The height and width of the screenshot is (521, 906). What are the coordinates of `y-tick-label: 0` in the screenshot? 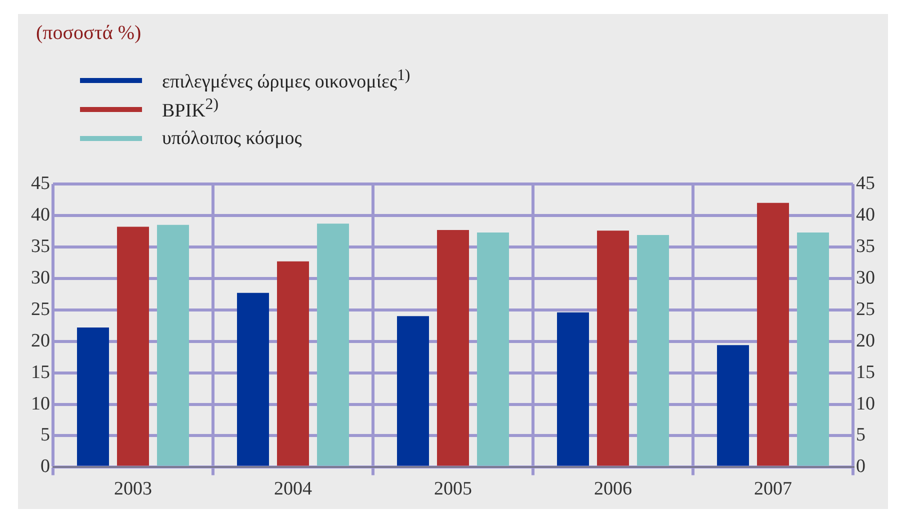 It's located at (45, 467).